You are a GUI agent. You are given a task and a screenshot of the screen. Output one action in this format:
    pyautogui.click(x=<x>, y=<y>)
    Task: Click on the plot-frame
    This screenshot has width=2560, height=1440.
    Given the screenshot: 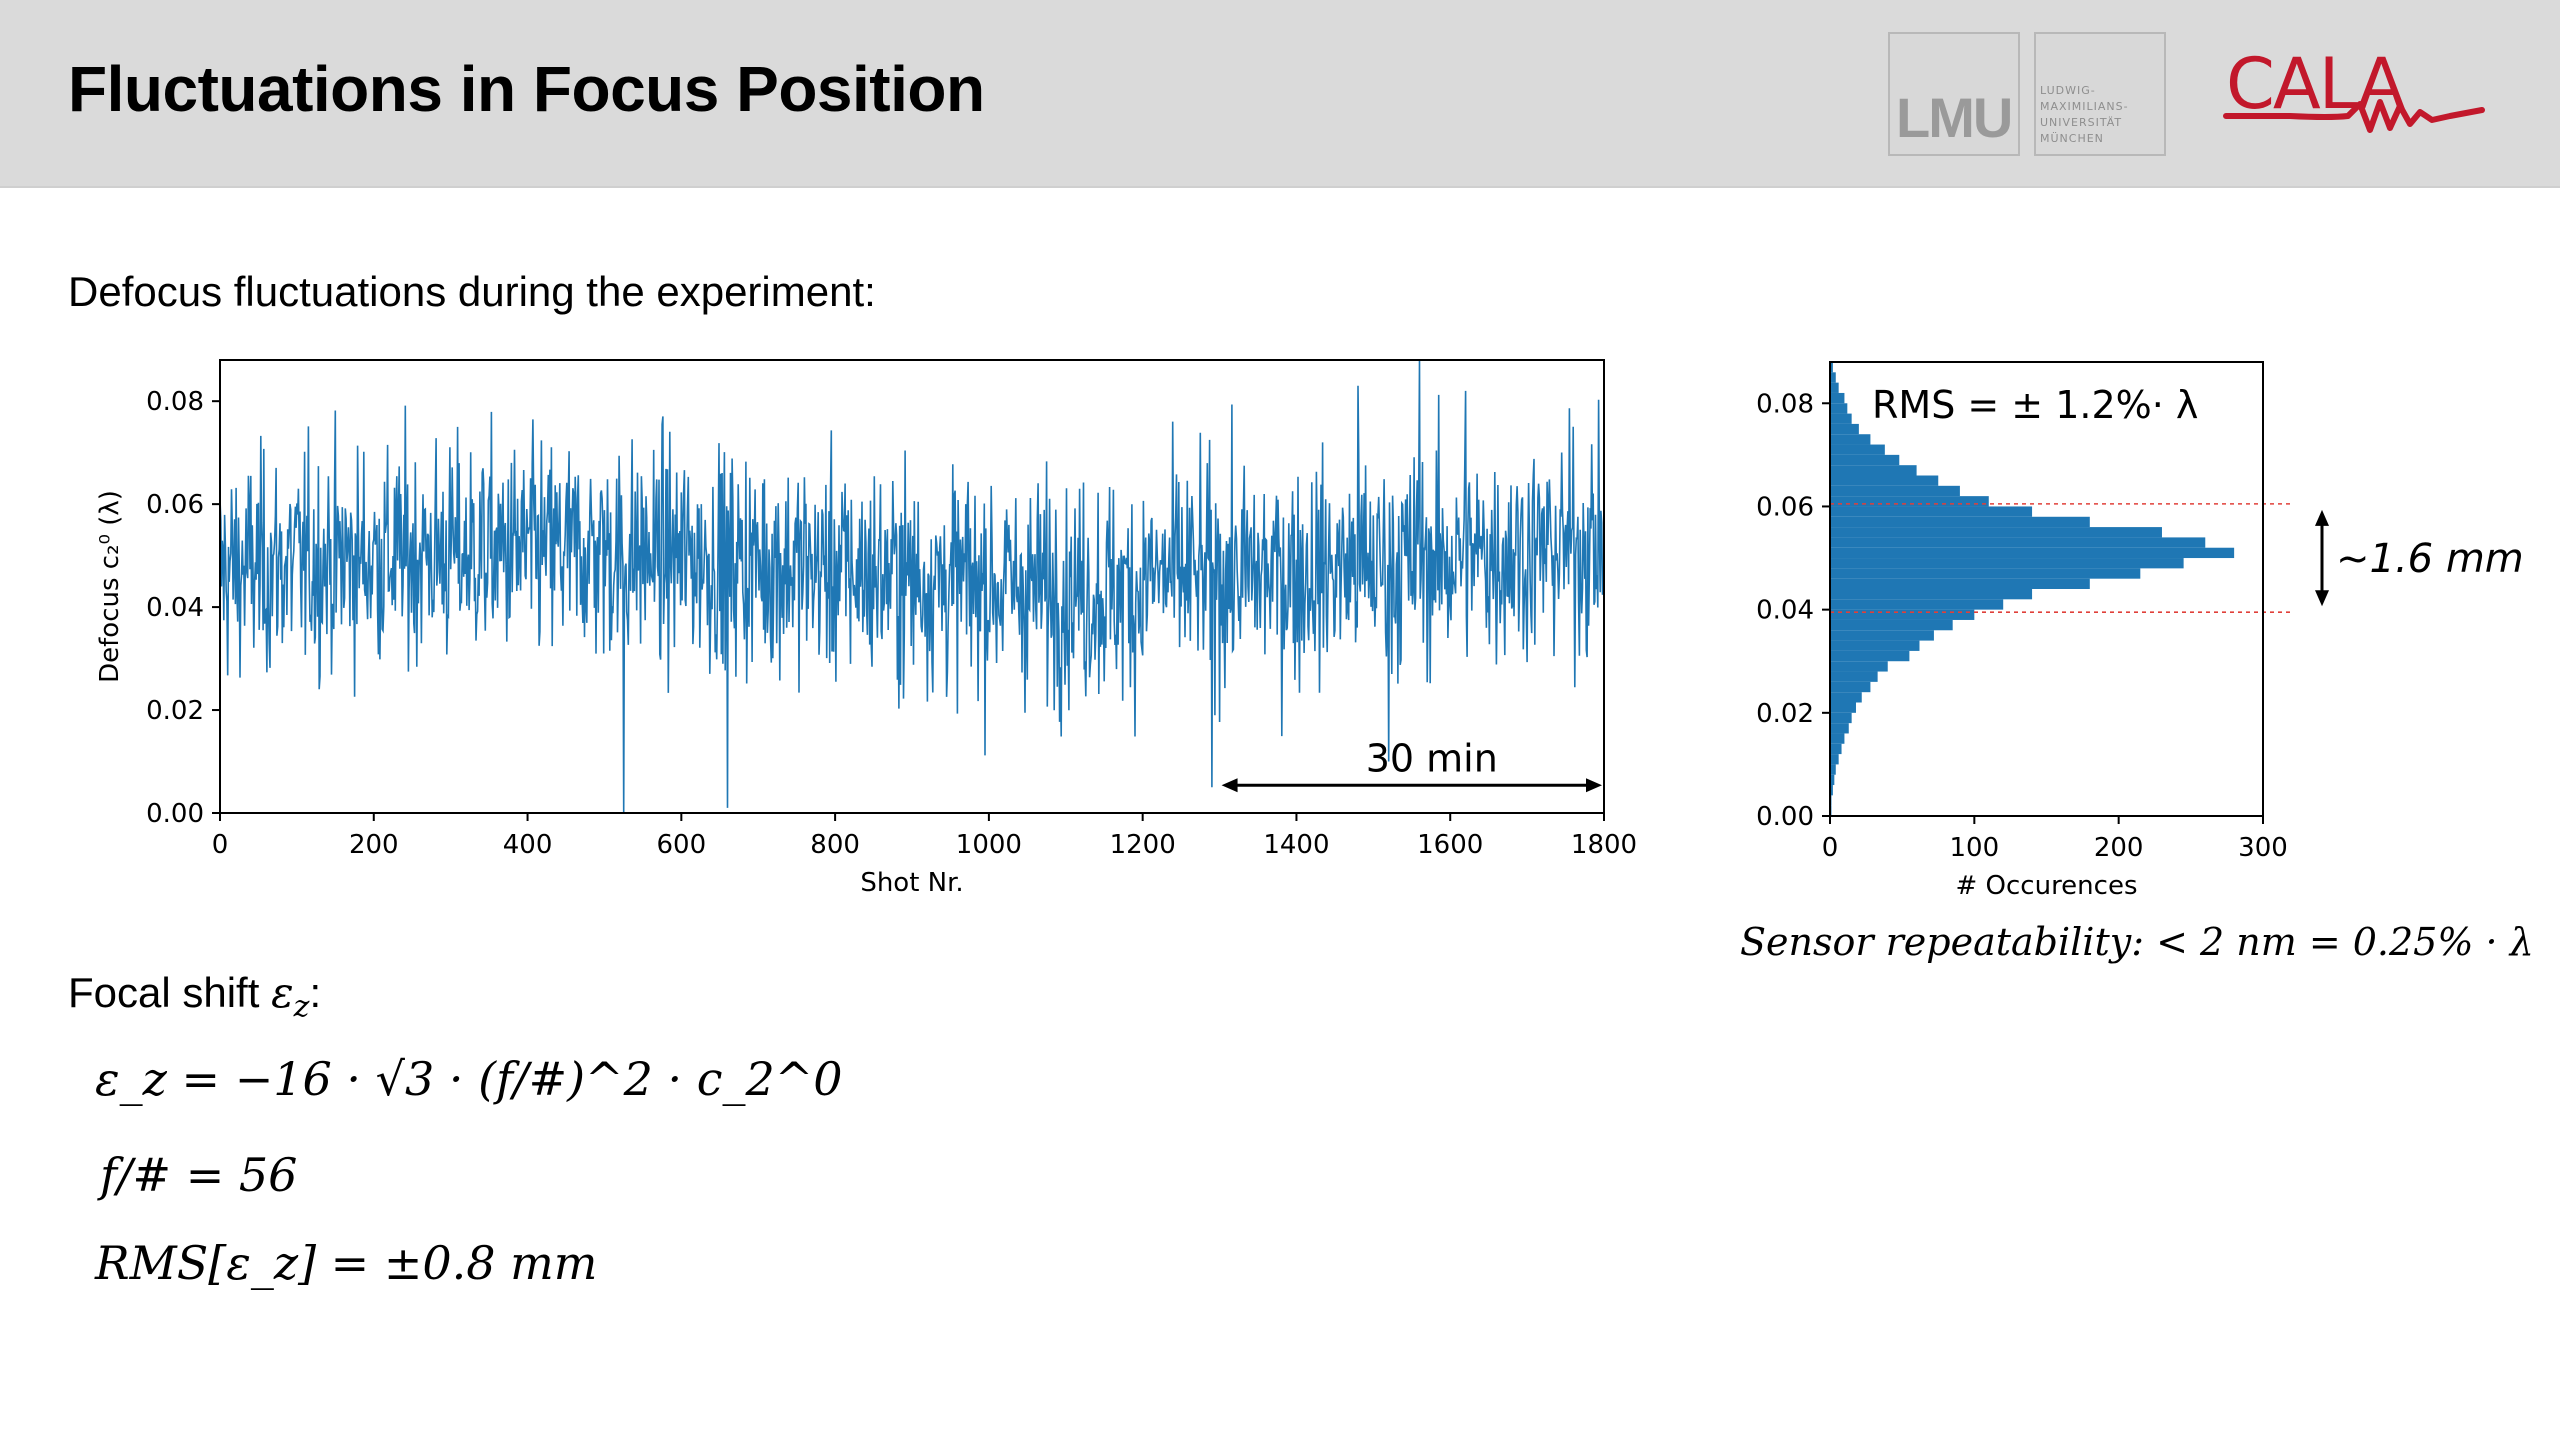 What is the action you would take?
    pyautogui.click(x=2046, y=589)
    